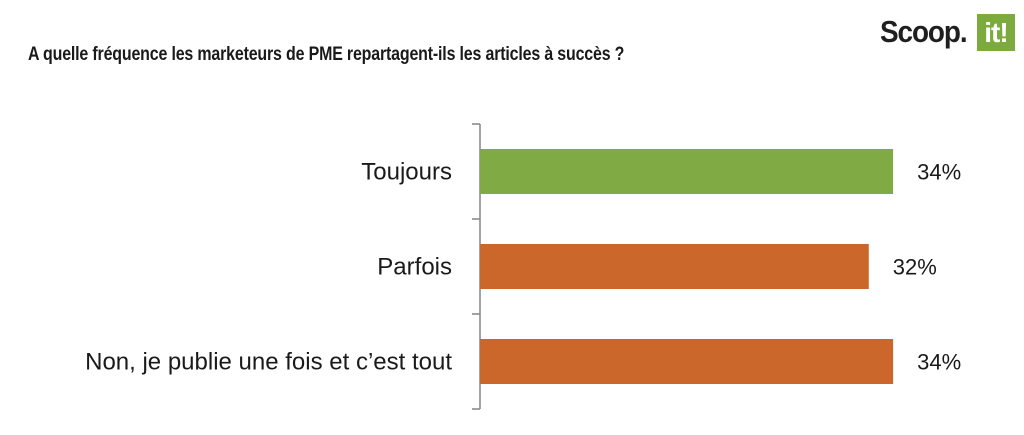  Describe the element at coordinates (476, 266) in the screenshot. I see `category-axis` at that location.